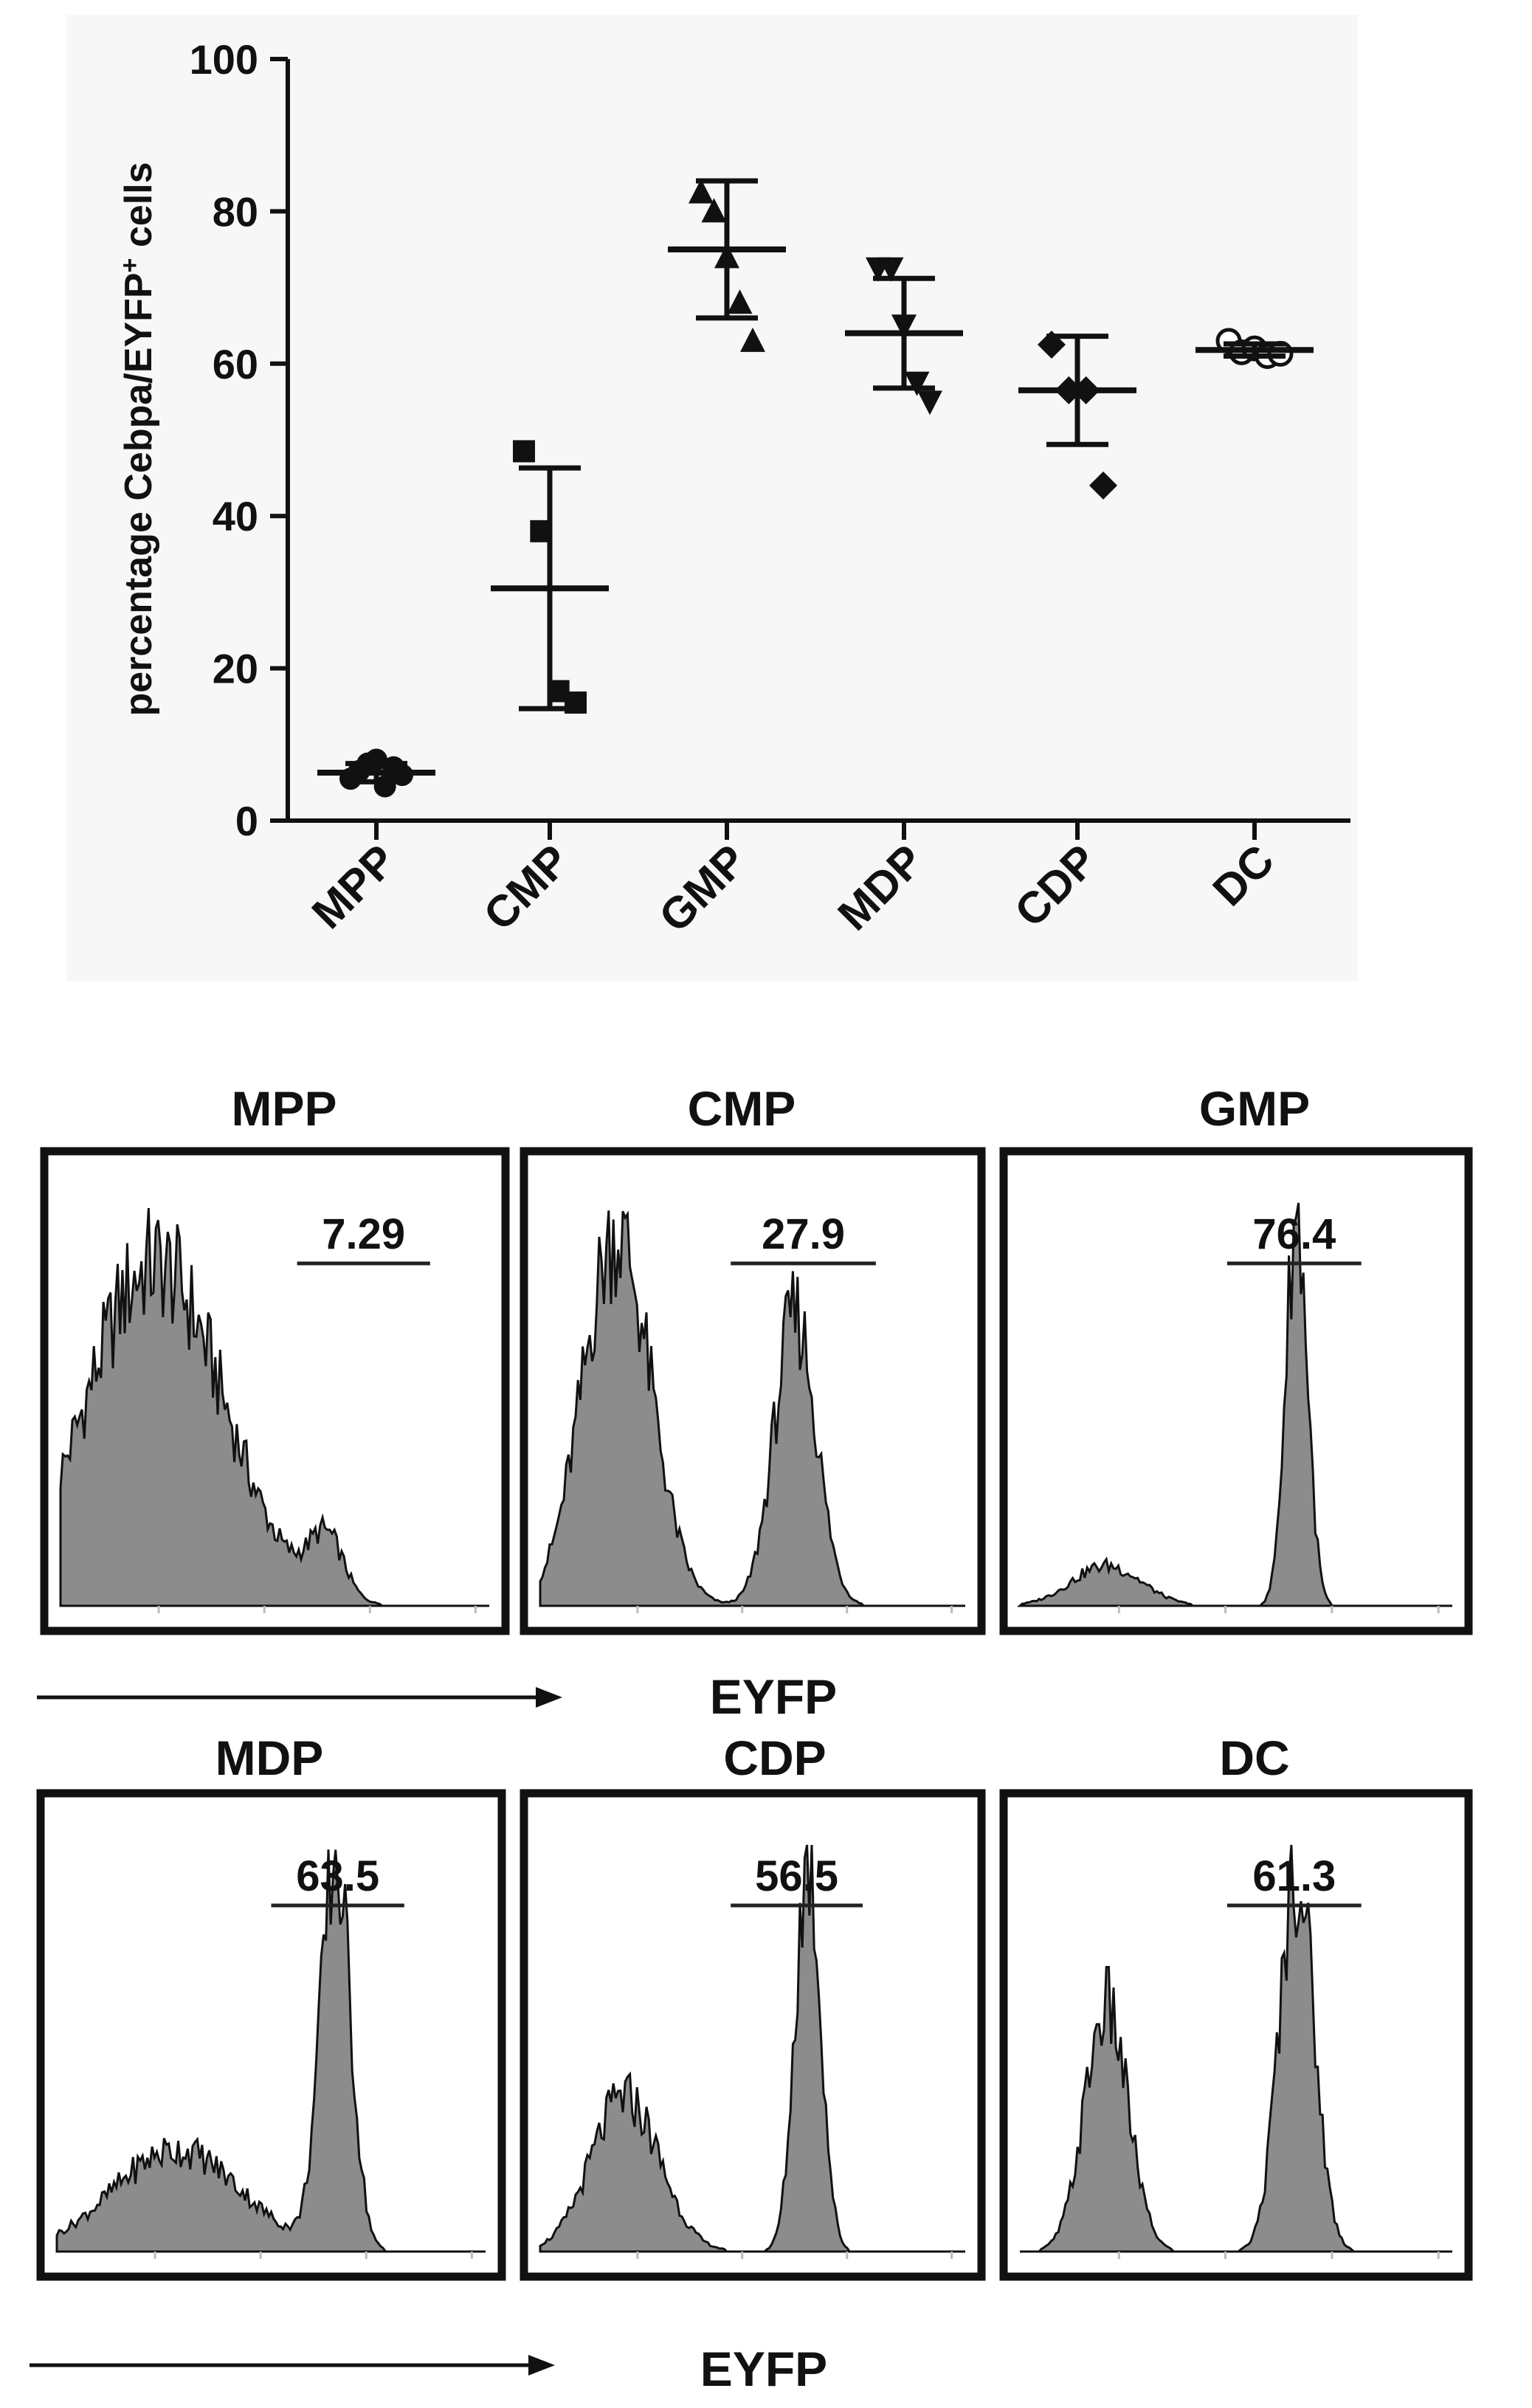 This screenshot has height=2408, width=1532. What do you see at coordinates (246, 821) in the screenshot?
I see `y-tick-label: 0` at bounding box center [246, 821].